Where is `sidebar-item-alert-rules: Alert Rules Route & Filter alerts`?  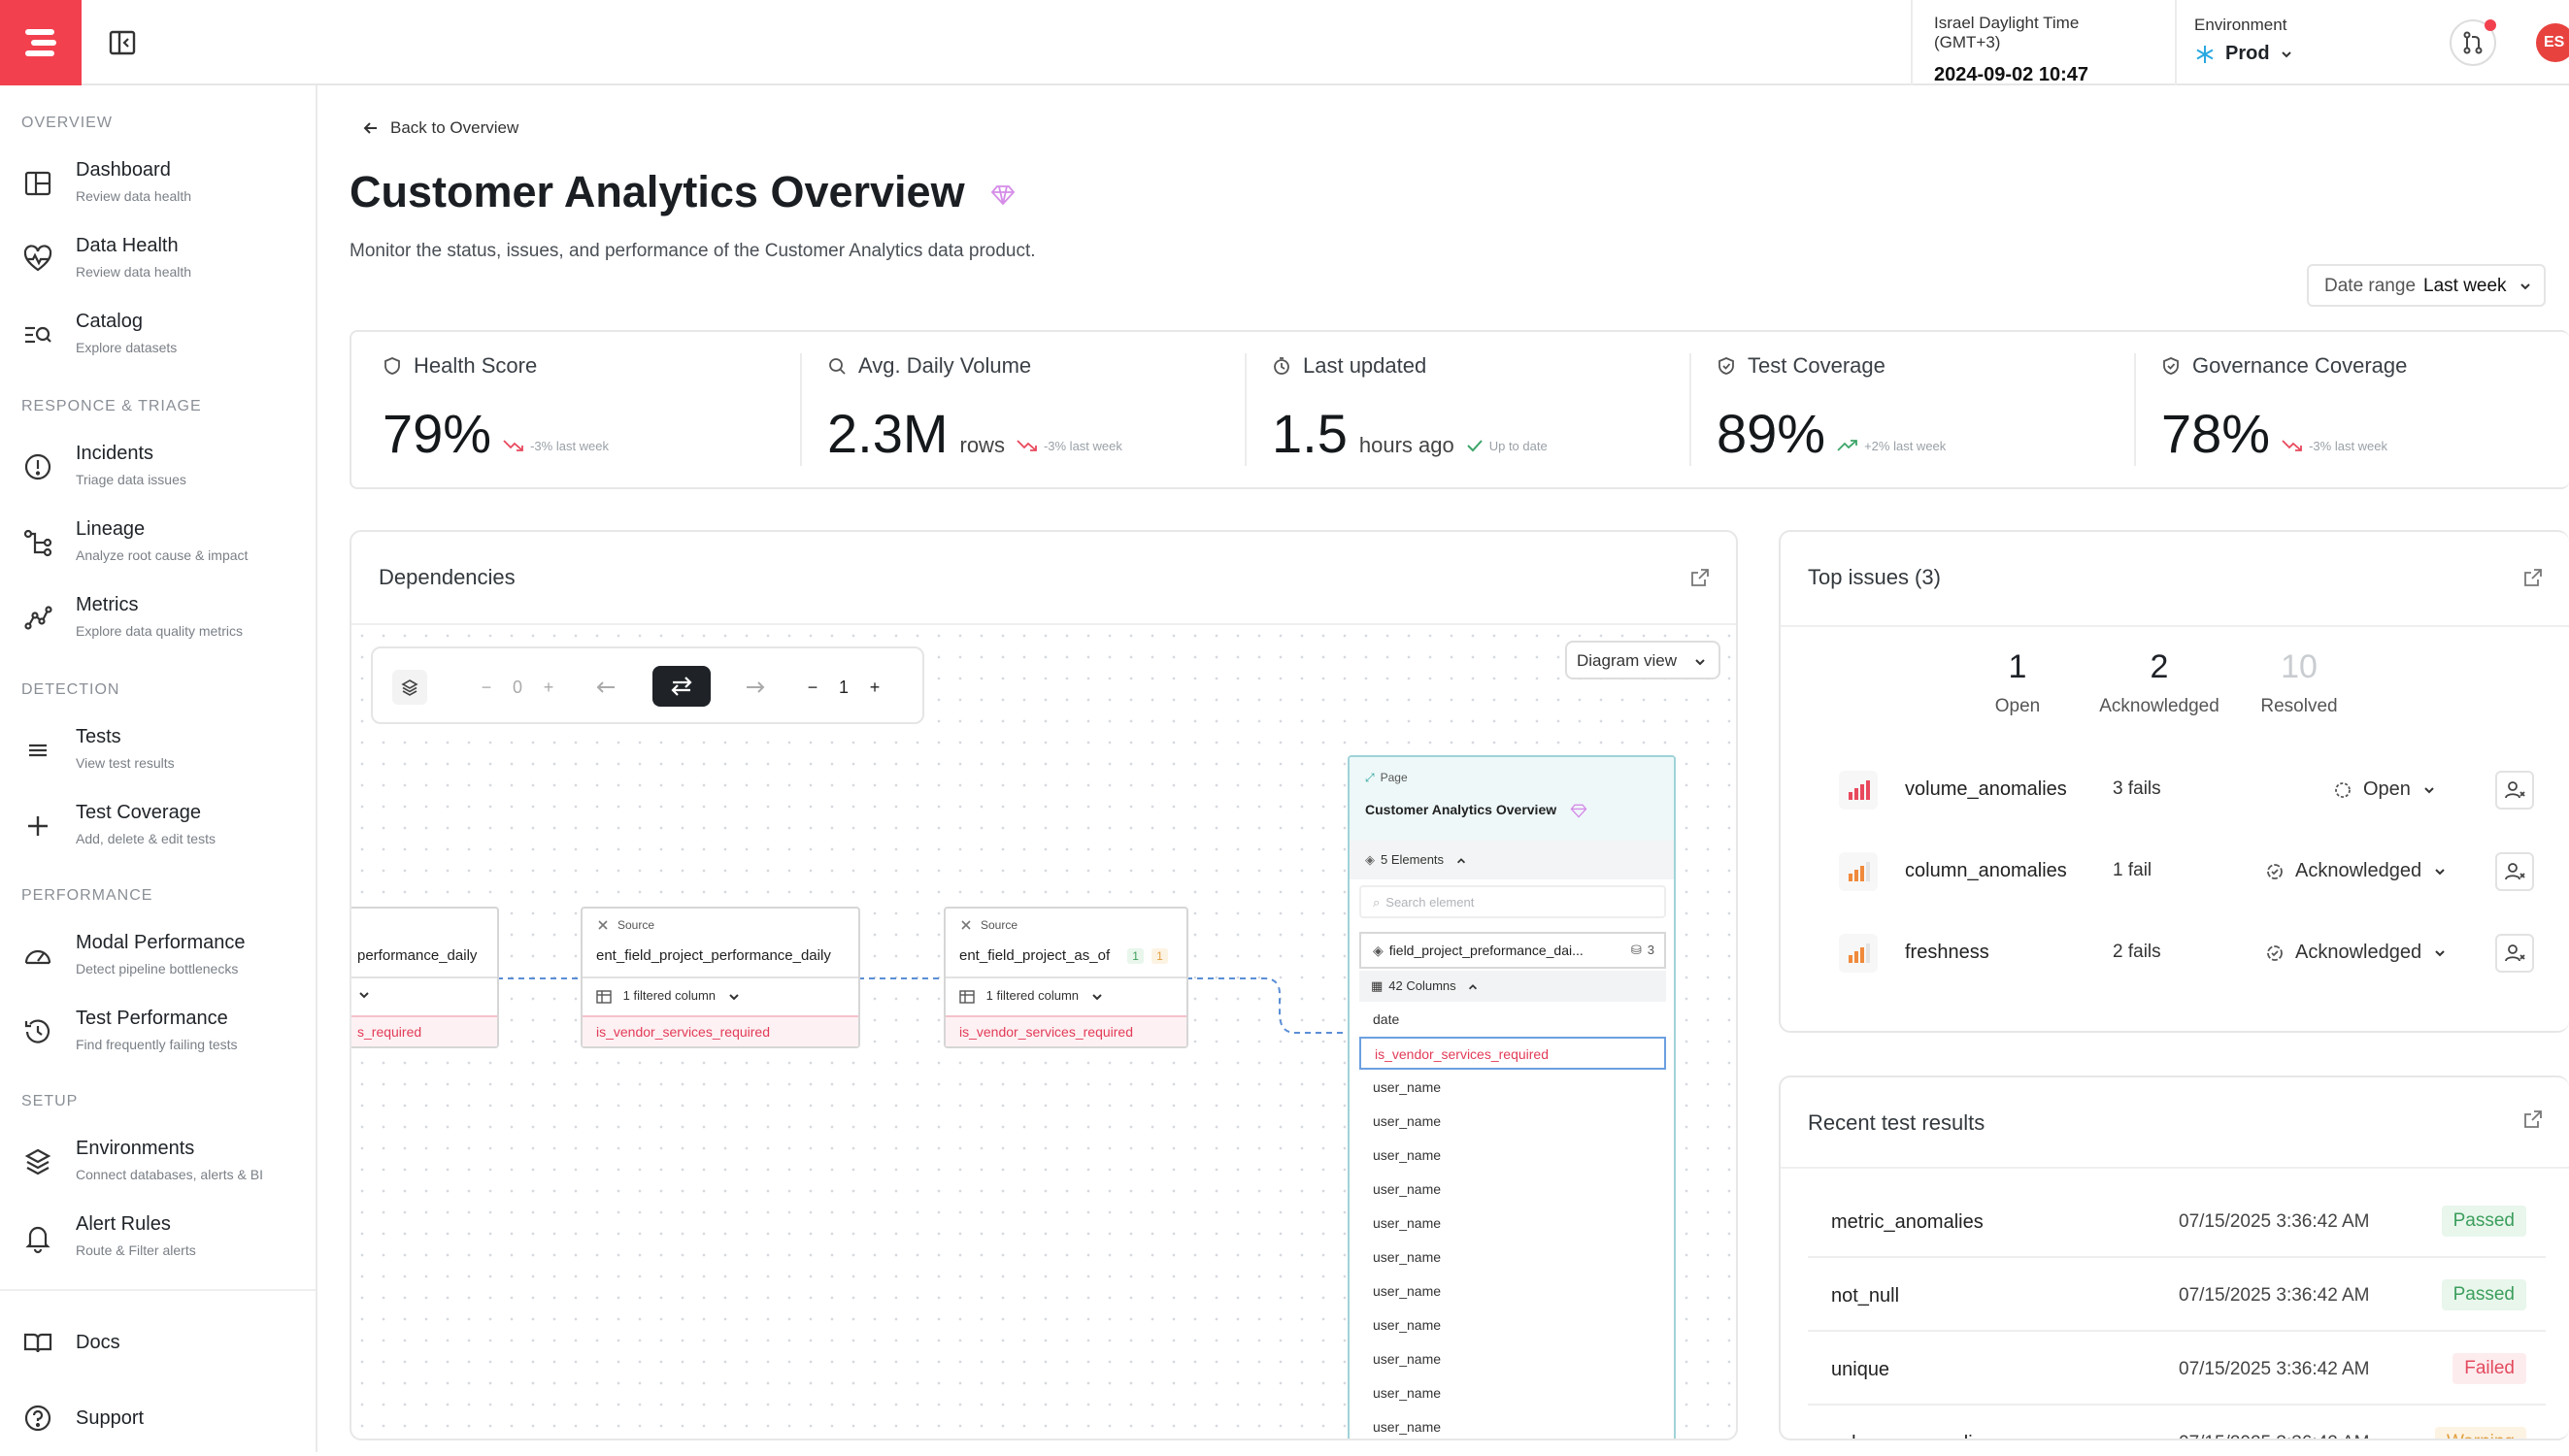 sidebar-item-alert-rules: Alert Rules Route & Filter alerts is located at coordinates (158, 1241).